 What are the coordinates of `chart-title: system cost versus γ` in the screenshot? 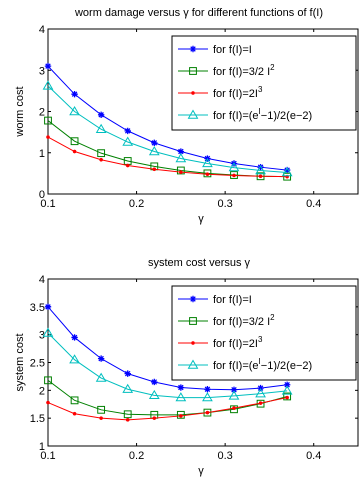 It's located at (199, 263).